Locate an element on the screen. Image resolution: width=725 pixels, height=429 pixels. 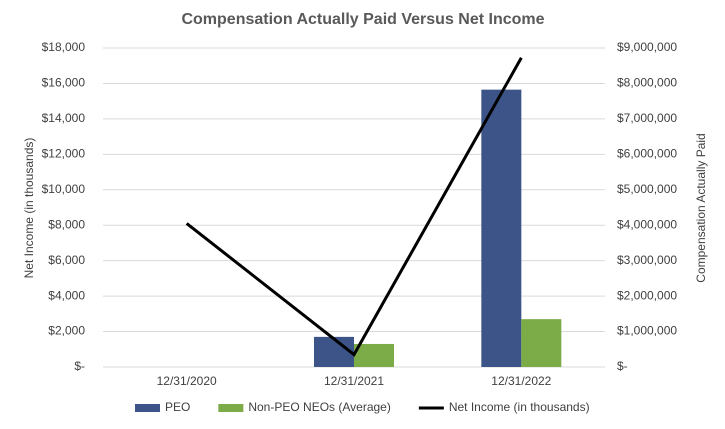
y-tick-label: $6,000 is located at coordinates (66, 260).